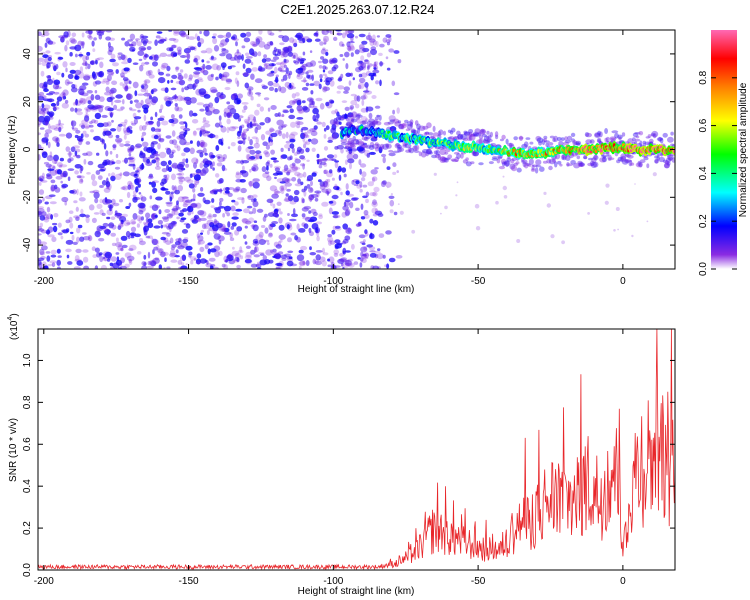  Describe the element at coordinates (14, 330) in the screenshot. I see `snr-scale-prefix: (x10` at that location.